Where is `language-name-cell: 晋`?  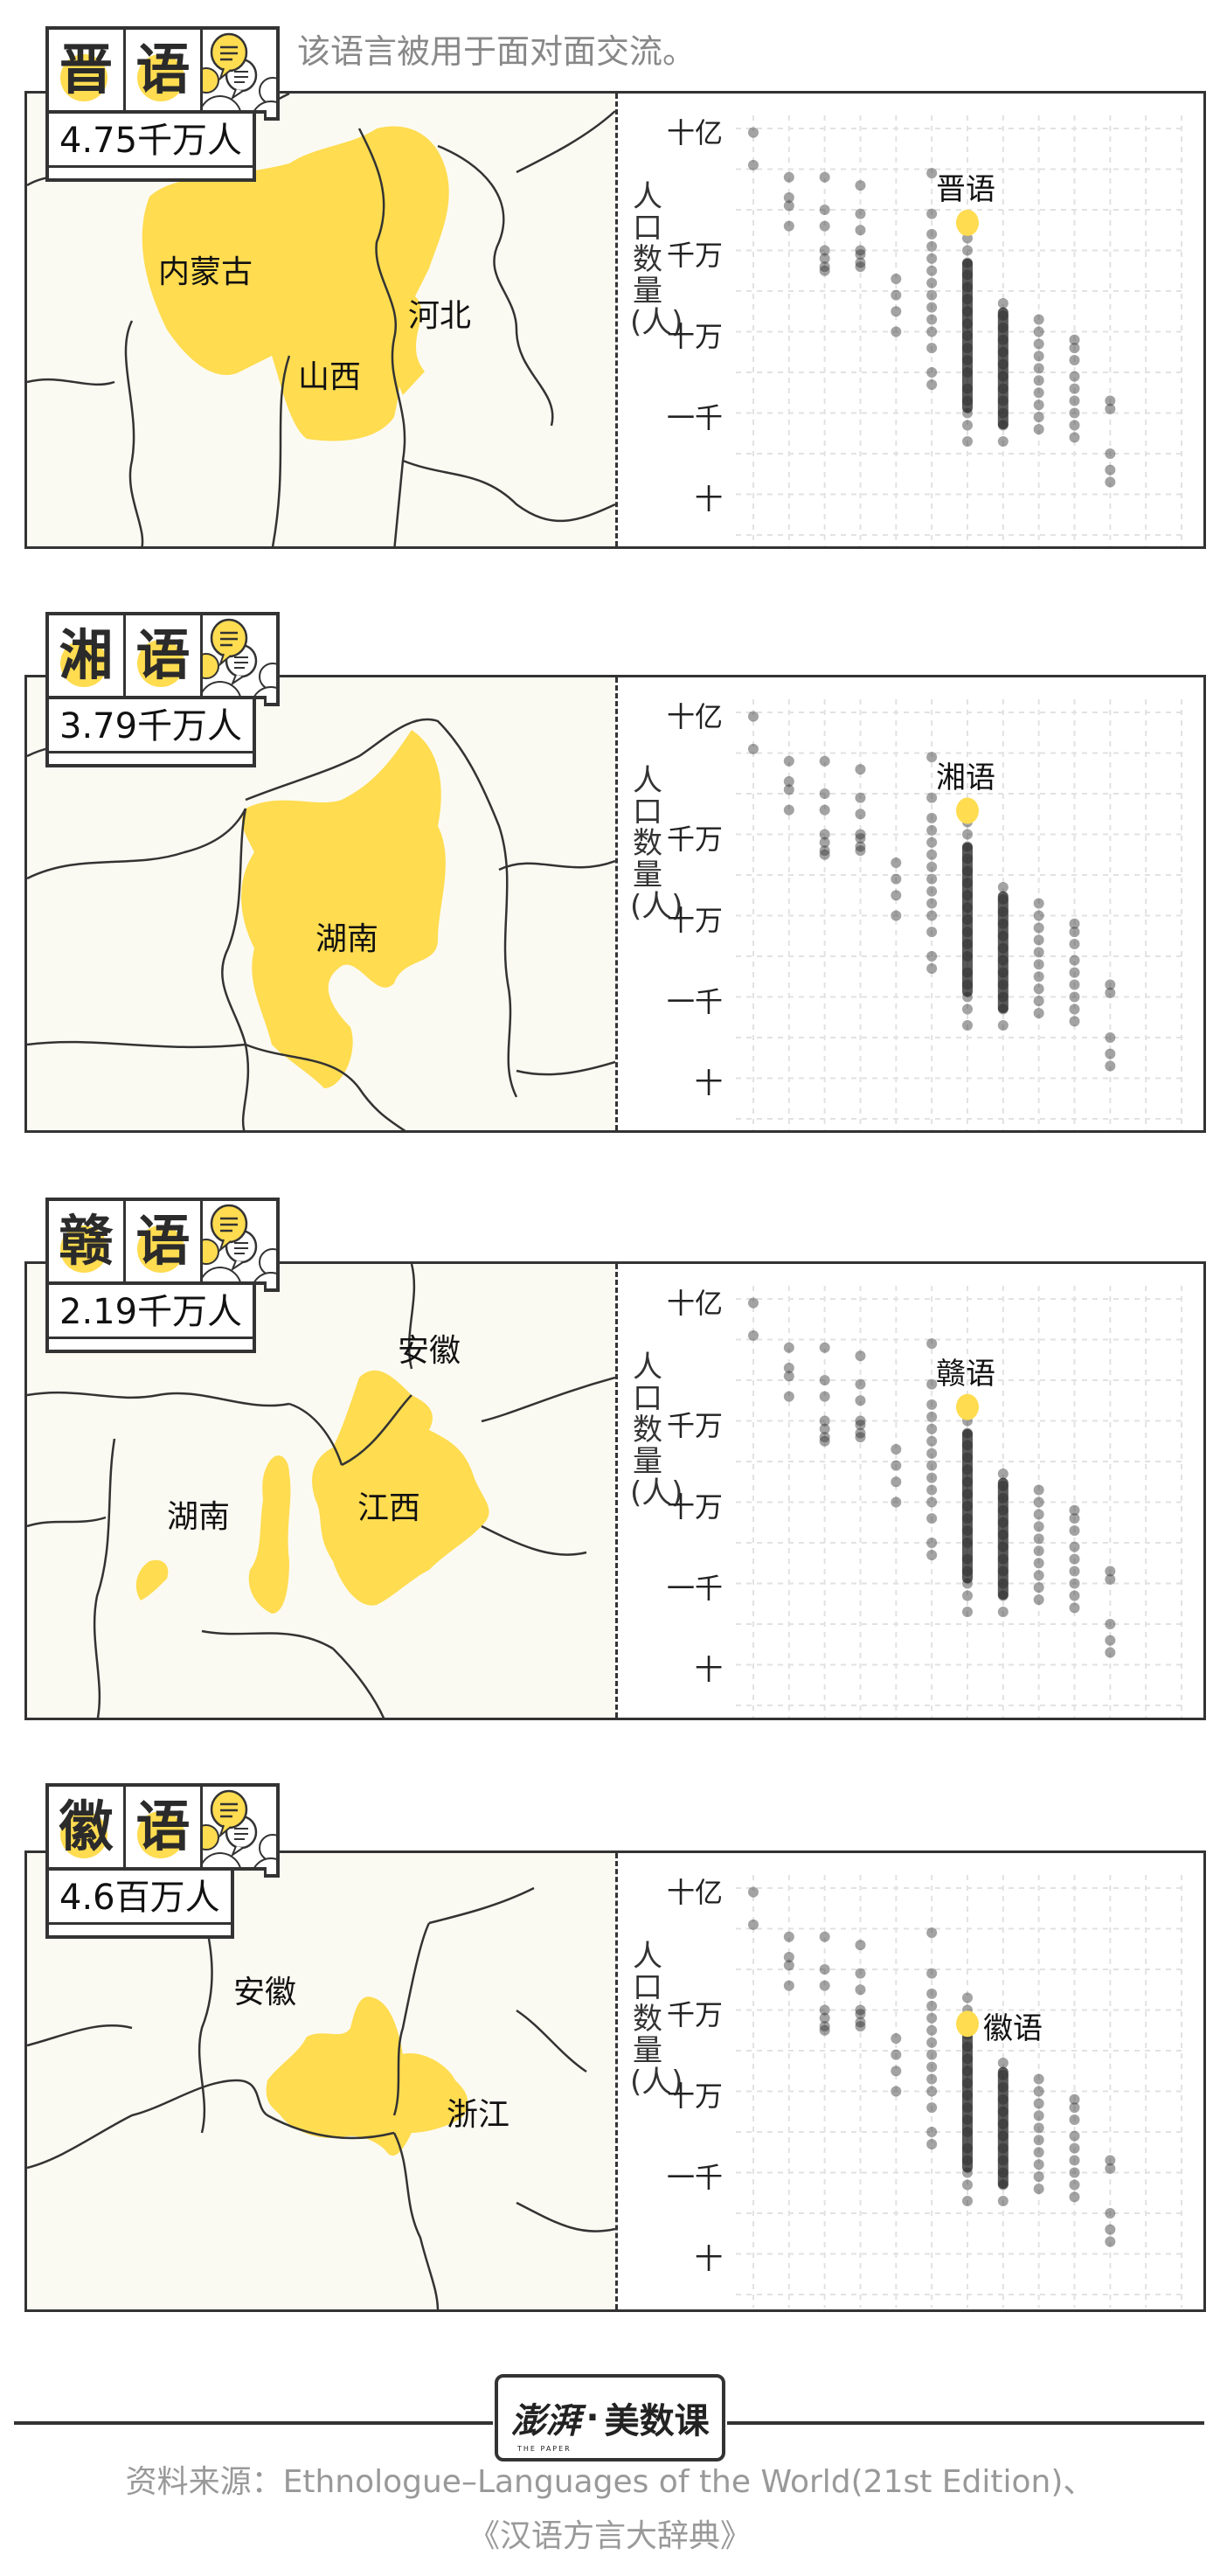 language-name-cell: 晋 is located at coordinates (87, 70).